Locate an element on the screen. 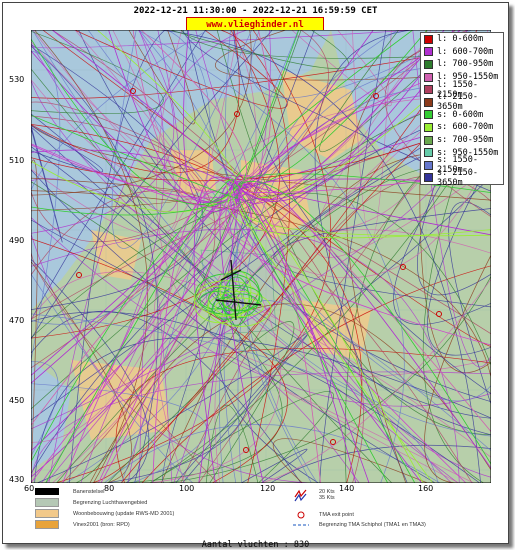 The image size is (515, 550). key-tma-boundary: Begrenzing TMA Schiphol (TMA1 en TMA3) is located at coordinates (359, 525).